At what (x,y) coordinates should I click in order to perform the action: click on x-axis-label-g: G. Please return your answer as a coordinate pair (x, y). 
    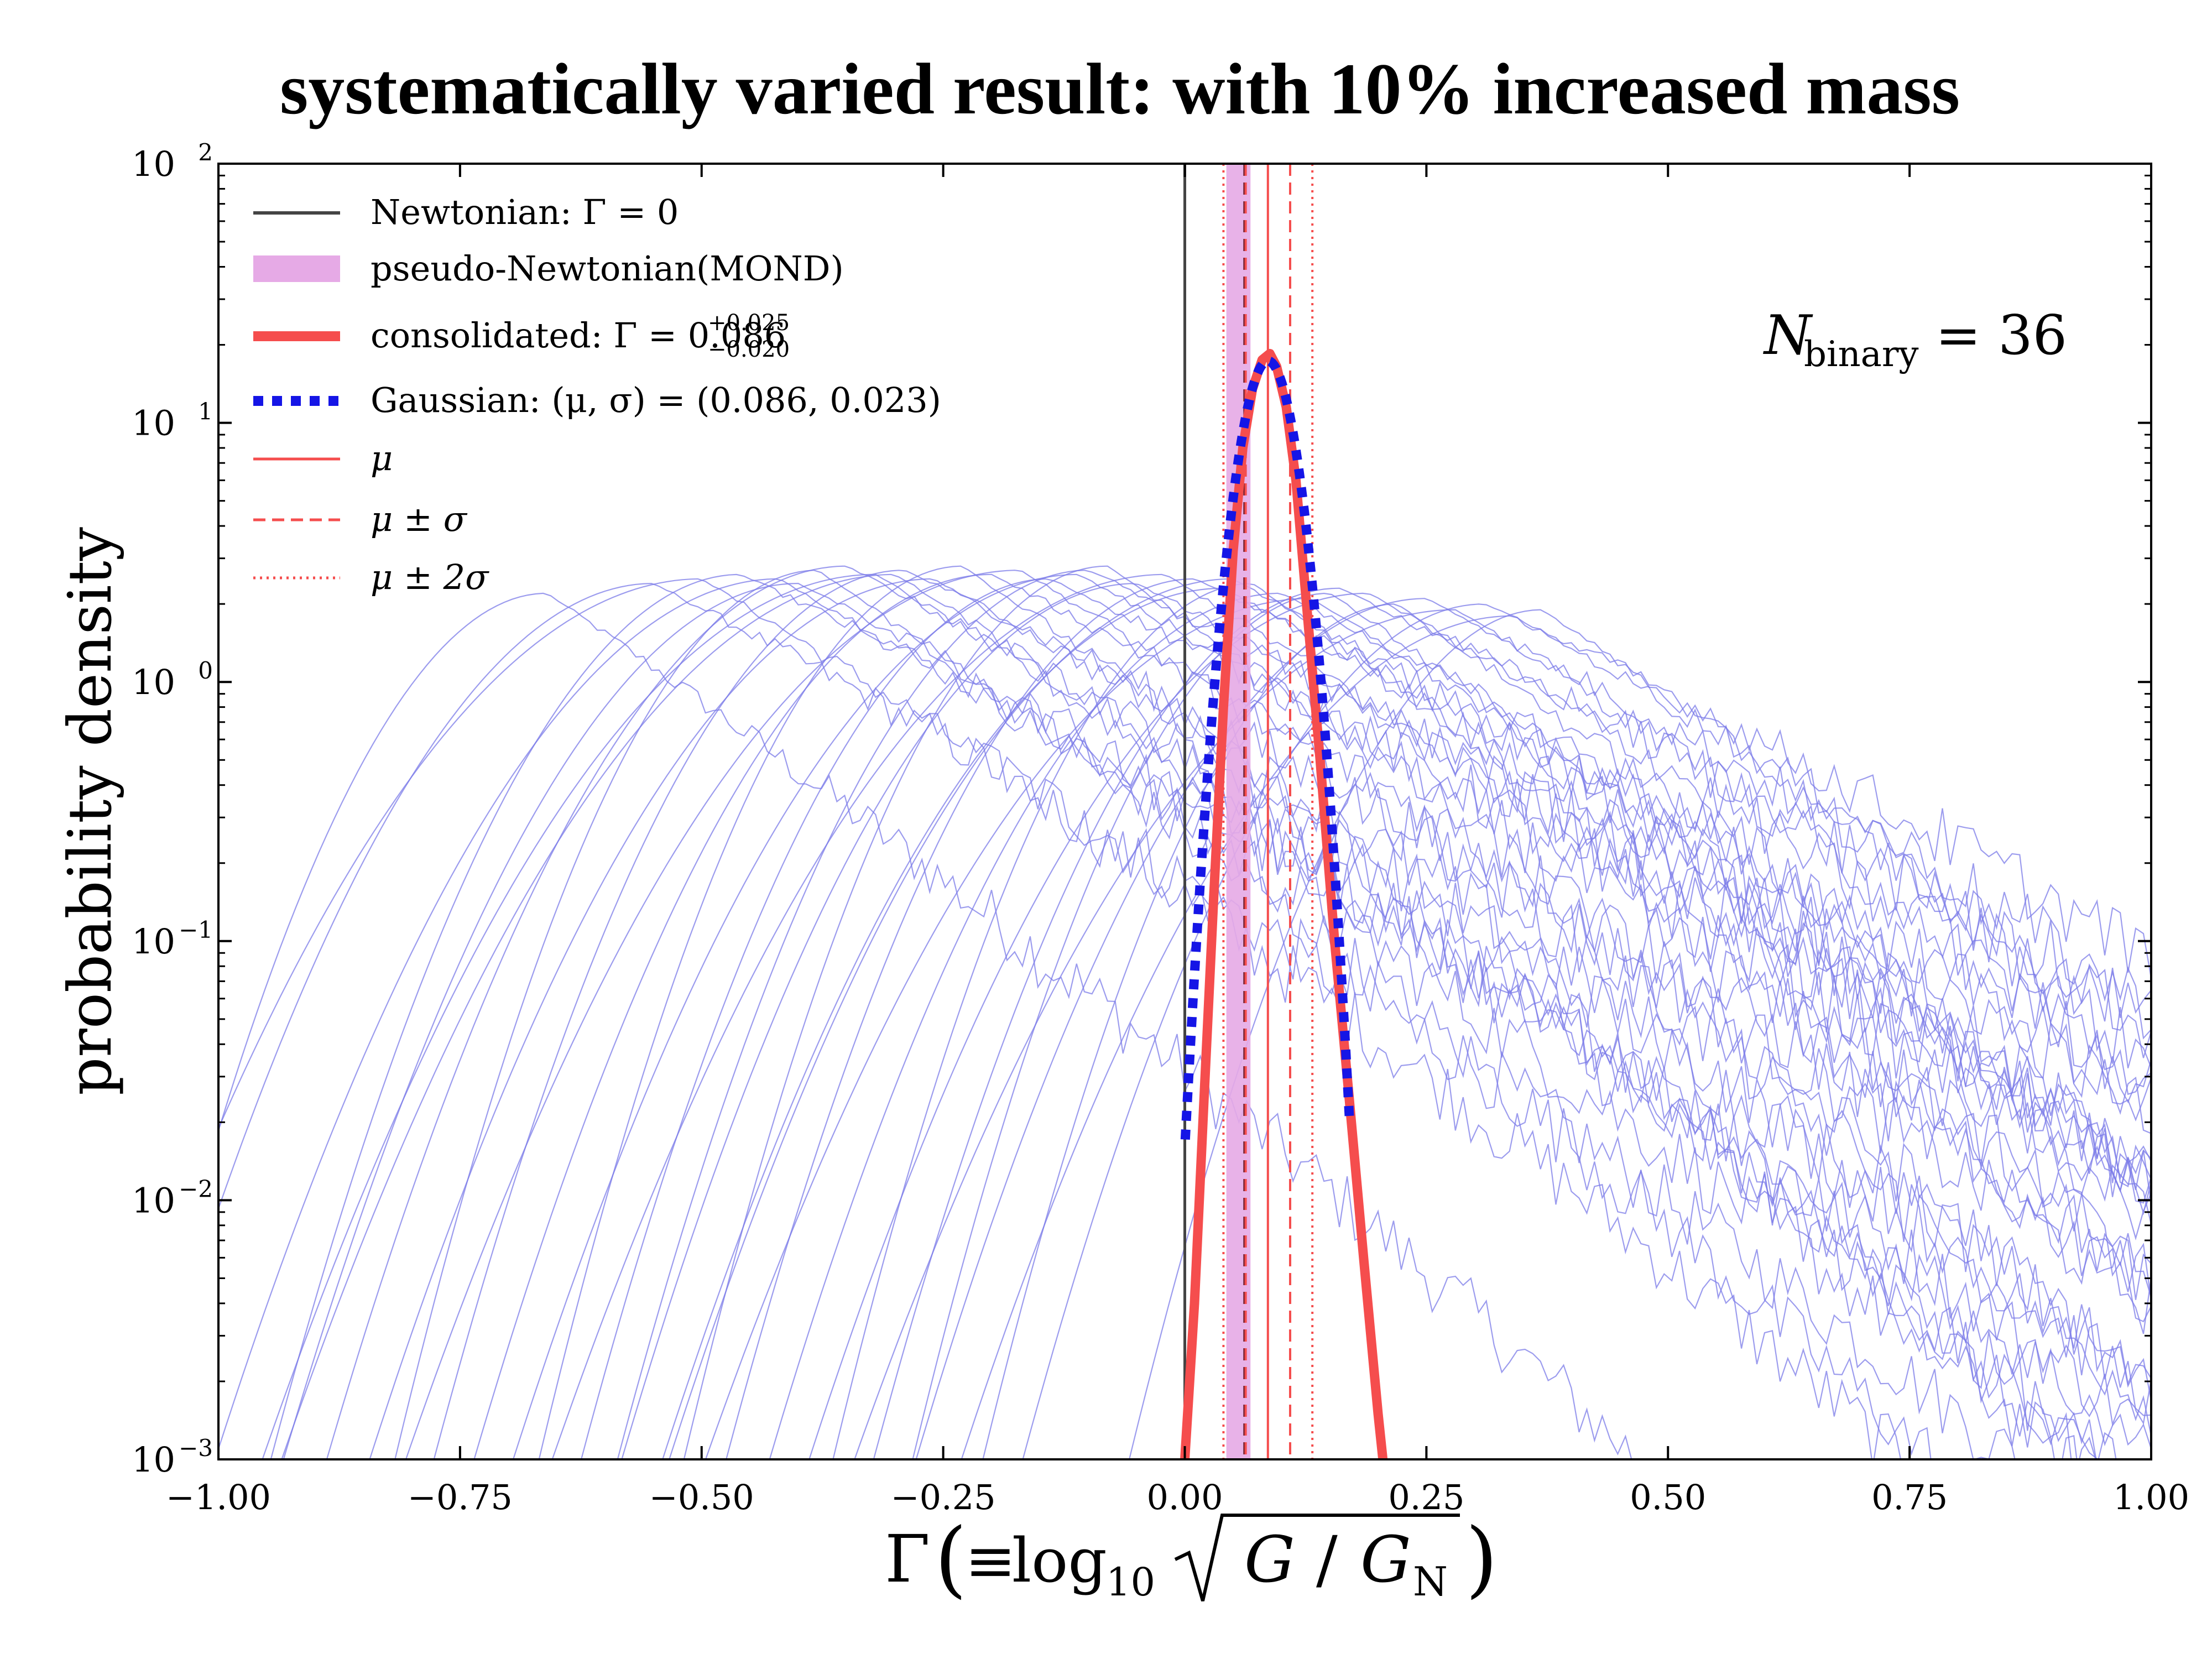
    Looking at the image, I should click on (1270, 1560).